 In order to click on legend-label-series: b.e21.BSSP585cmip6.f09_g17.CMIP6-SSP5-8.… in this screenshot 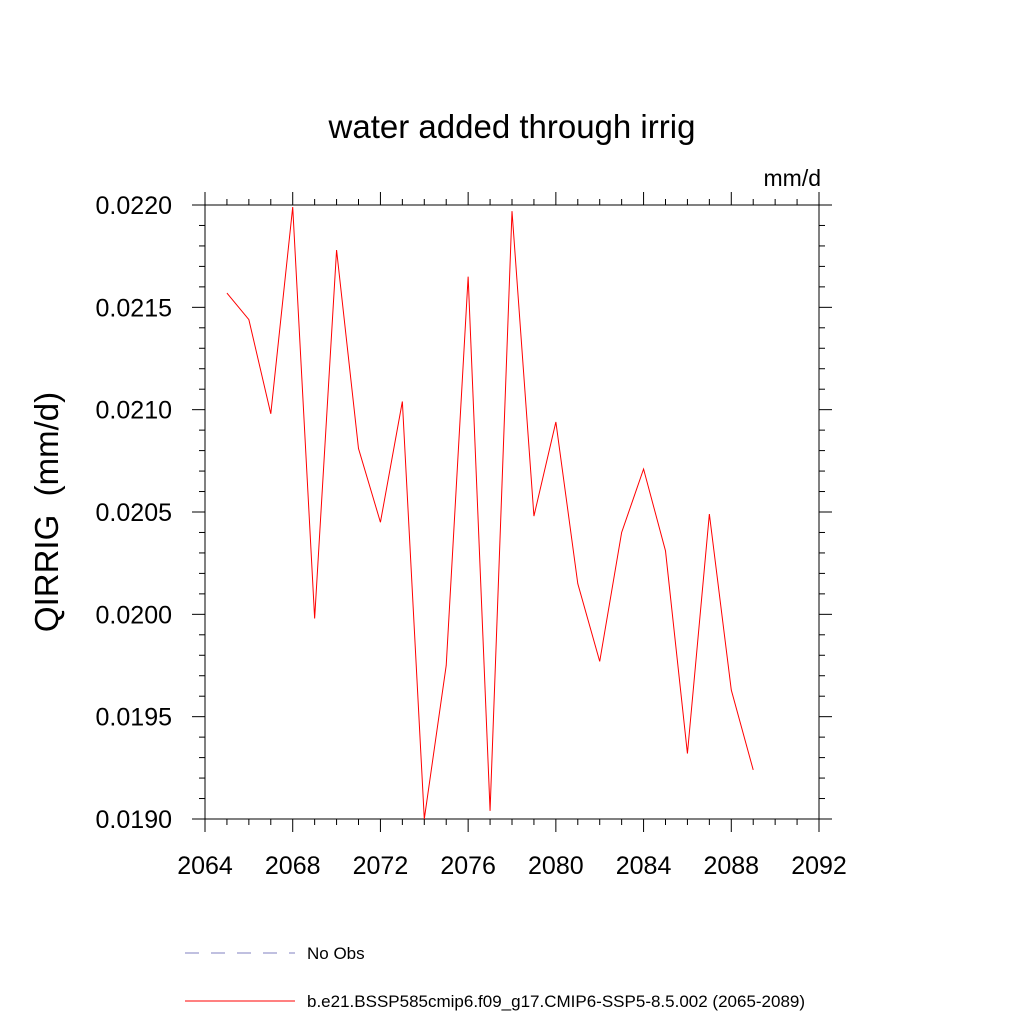, I will do `click(556, 1001)`.